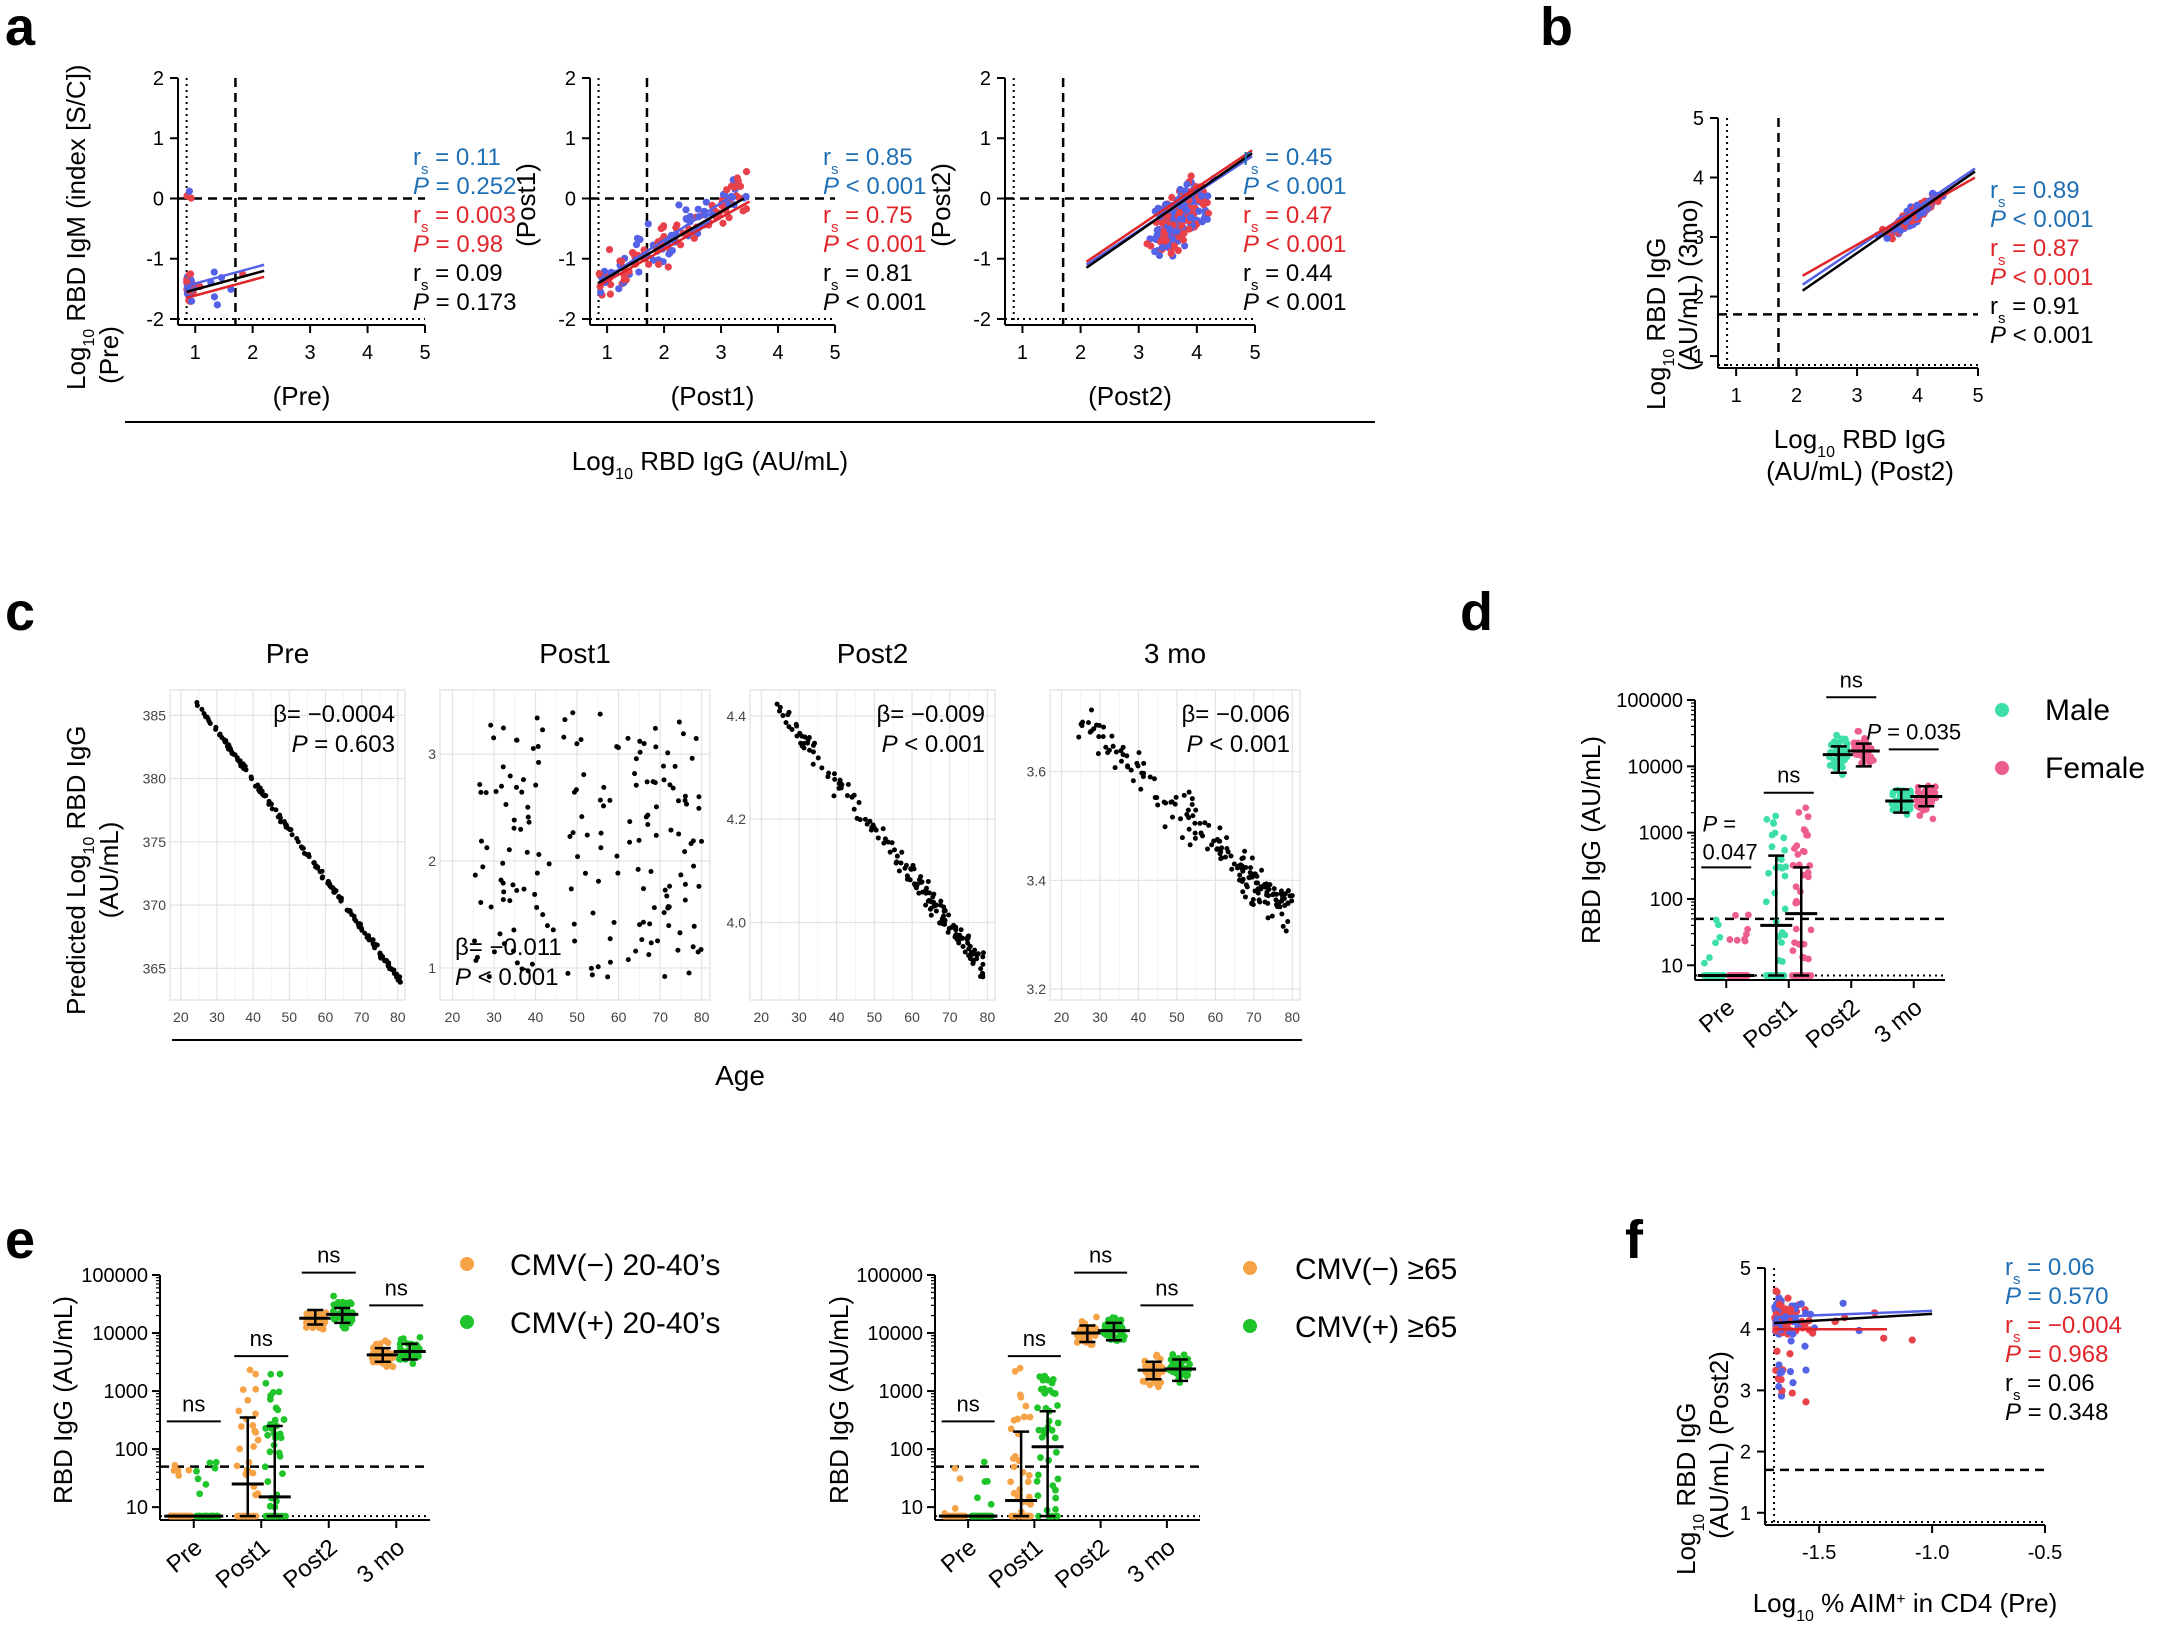 The width and height of the screenshot is (2164, 1625). What do you see at coordinates (508, 947) in the screenshot?
I see `c-beta-label: β= −0.011` at bounding box center [508, 947].